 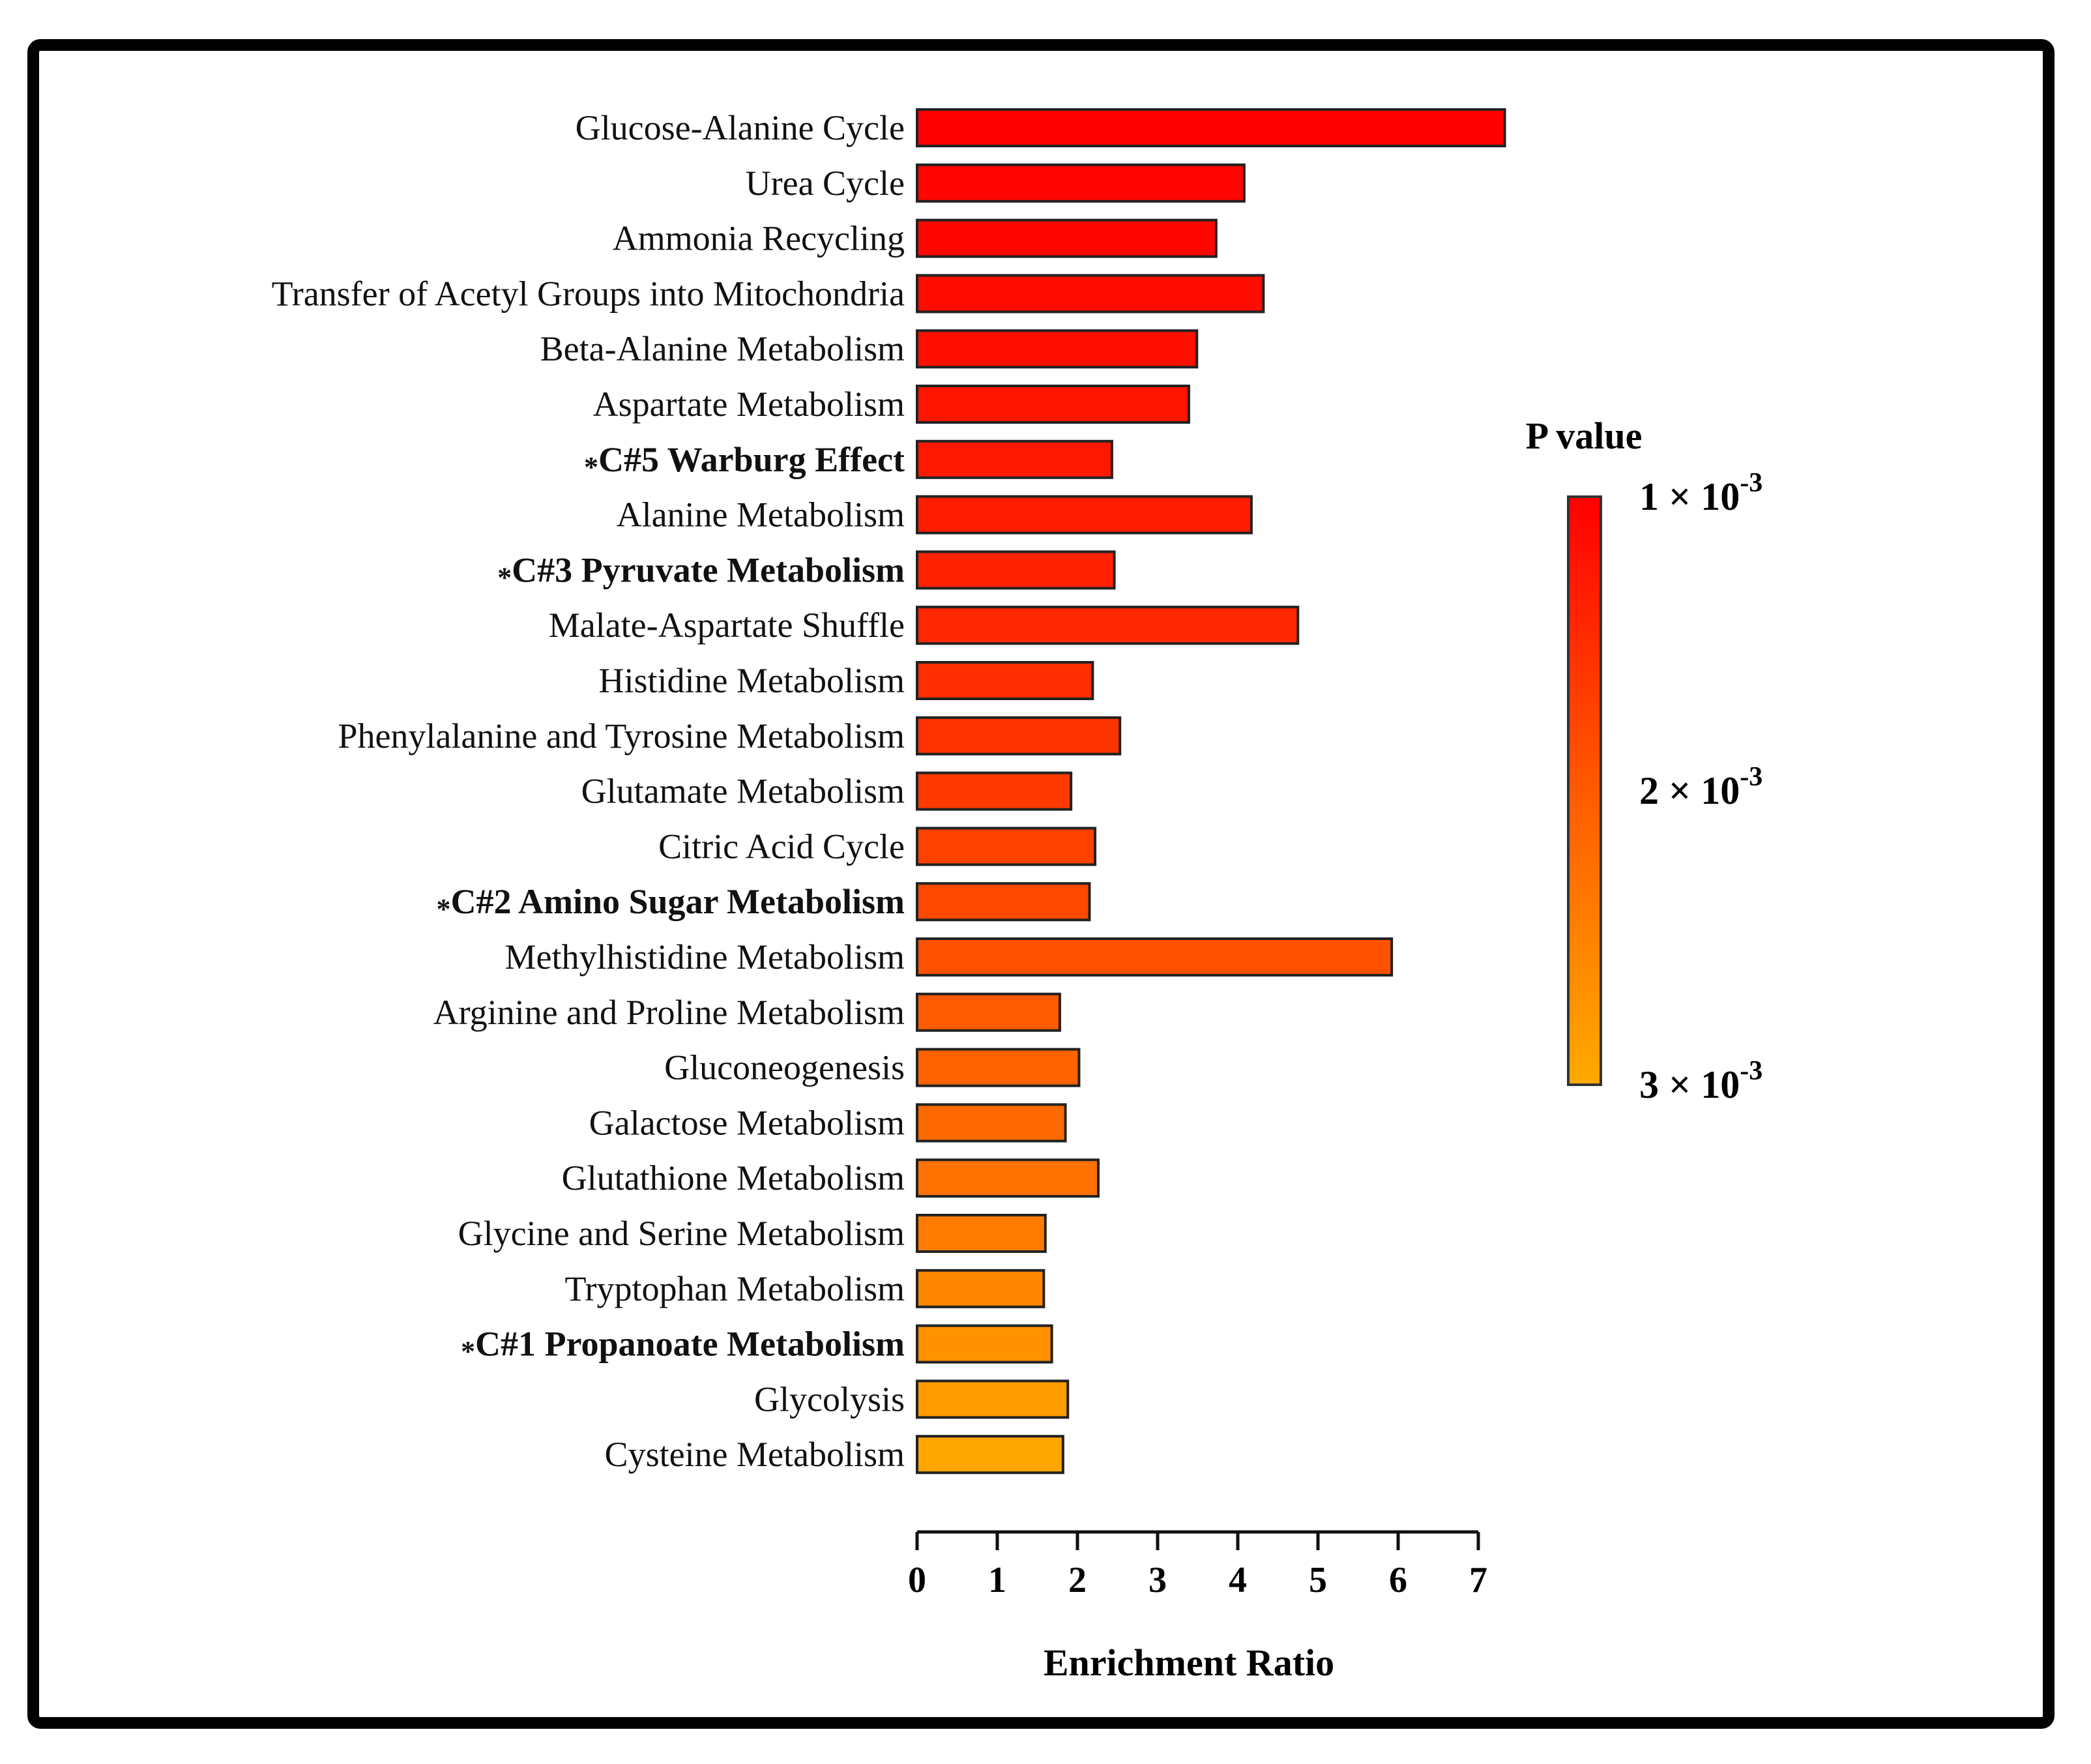 What do you see at coordinates (1008, 1178) in the screenshot?
I see `bar-glutathione-metabolism` at bounding box center [1008, 1178].